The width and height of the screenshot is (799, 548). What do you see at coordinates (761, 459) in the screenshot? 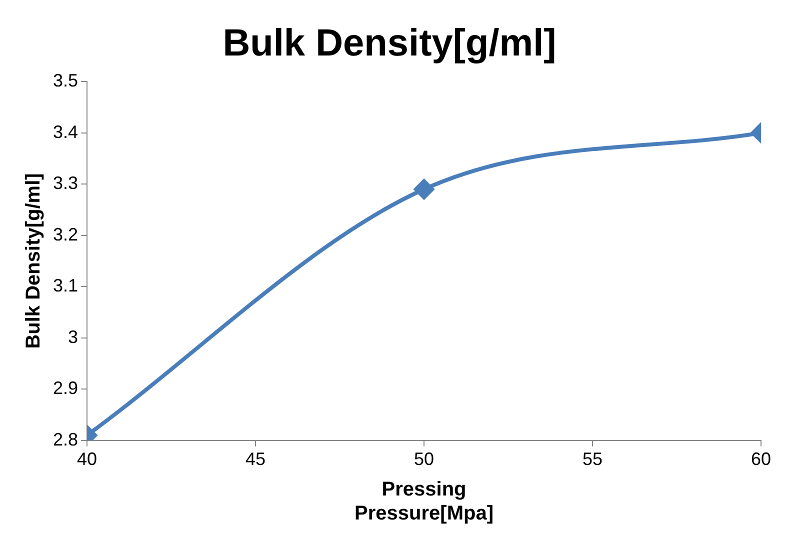
I see `x-tick-label: 60` at bounding box center [761, 459].